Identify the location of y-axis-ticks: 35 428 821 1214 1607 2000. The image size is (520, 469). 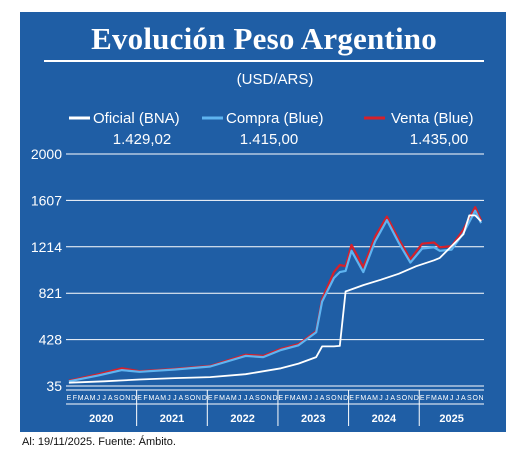
(46, 270).